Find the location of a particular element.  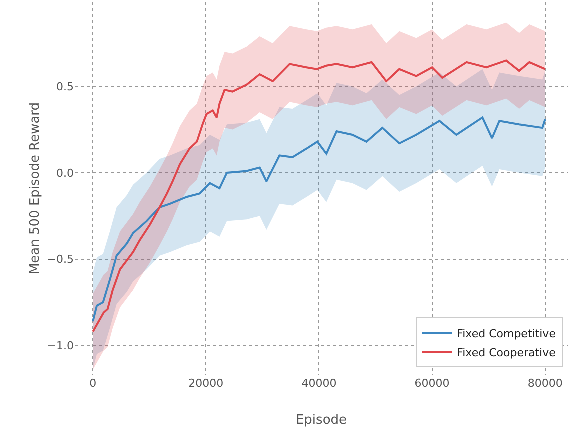

x-tick-label: 20000 is located at coordinates (206, 383).